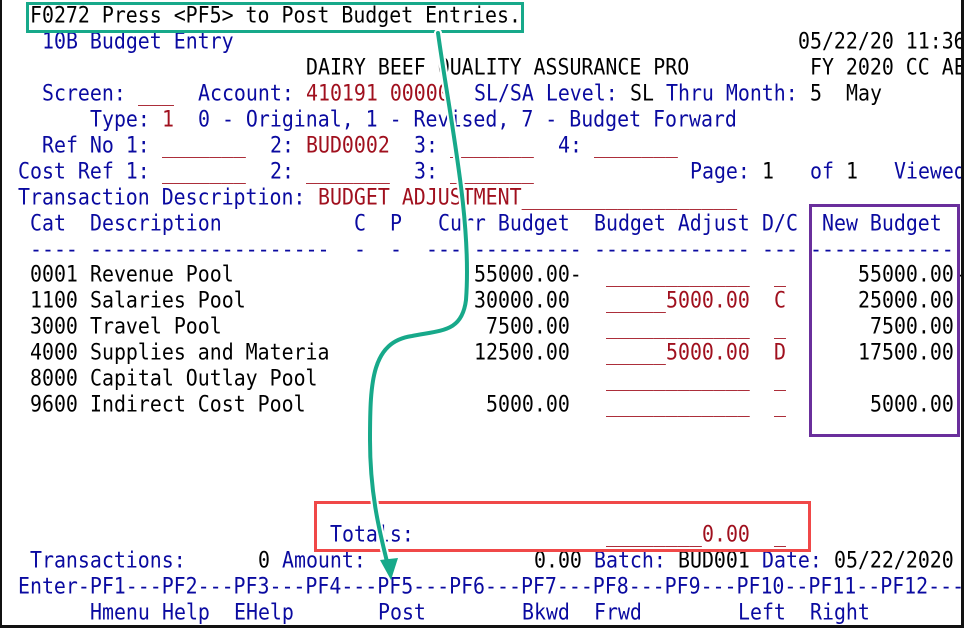  Describe the element at coordinates (372, 534) in the screenshot. I see `totals-label: Totals:` at that location.